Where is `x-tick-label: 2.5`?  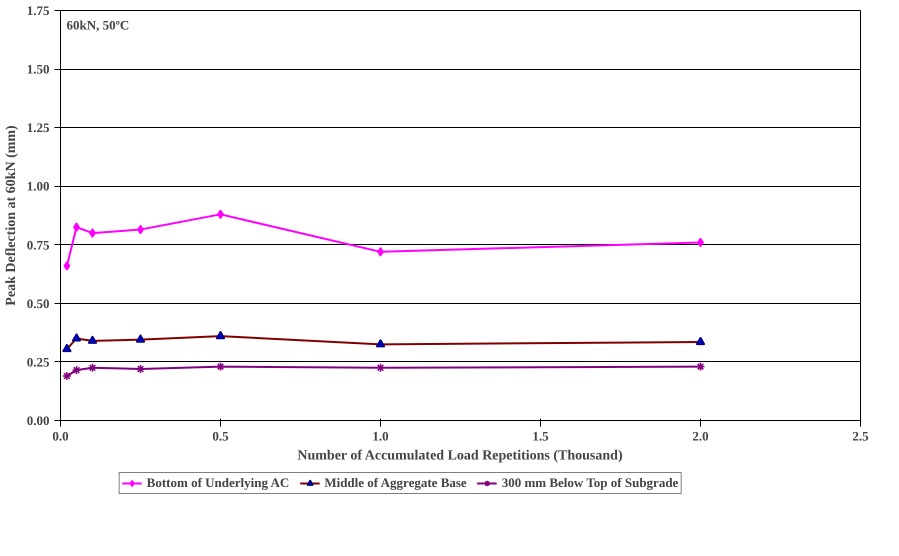 x-tick-label: 2.5 is located at coordinates (861, 436).